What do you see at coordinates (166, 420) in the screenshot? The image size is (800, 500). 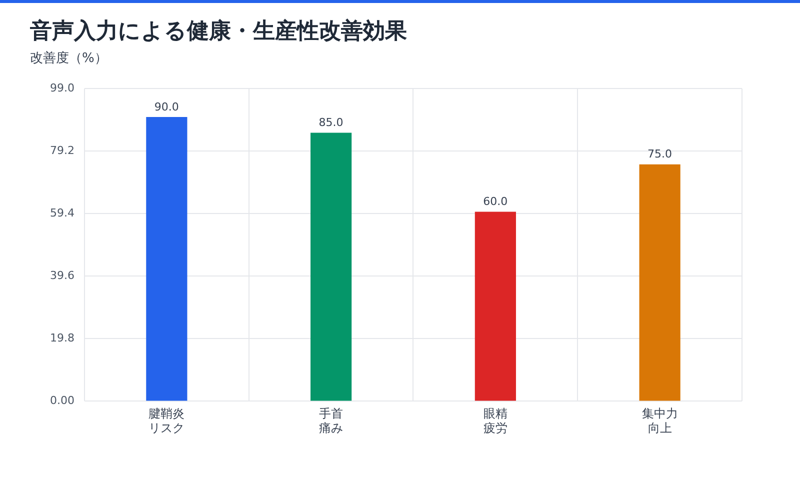 I see `x-tick-label: 腱鞘炎リスク` at bounding box center [166, 420].